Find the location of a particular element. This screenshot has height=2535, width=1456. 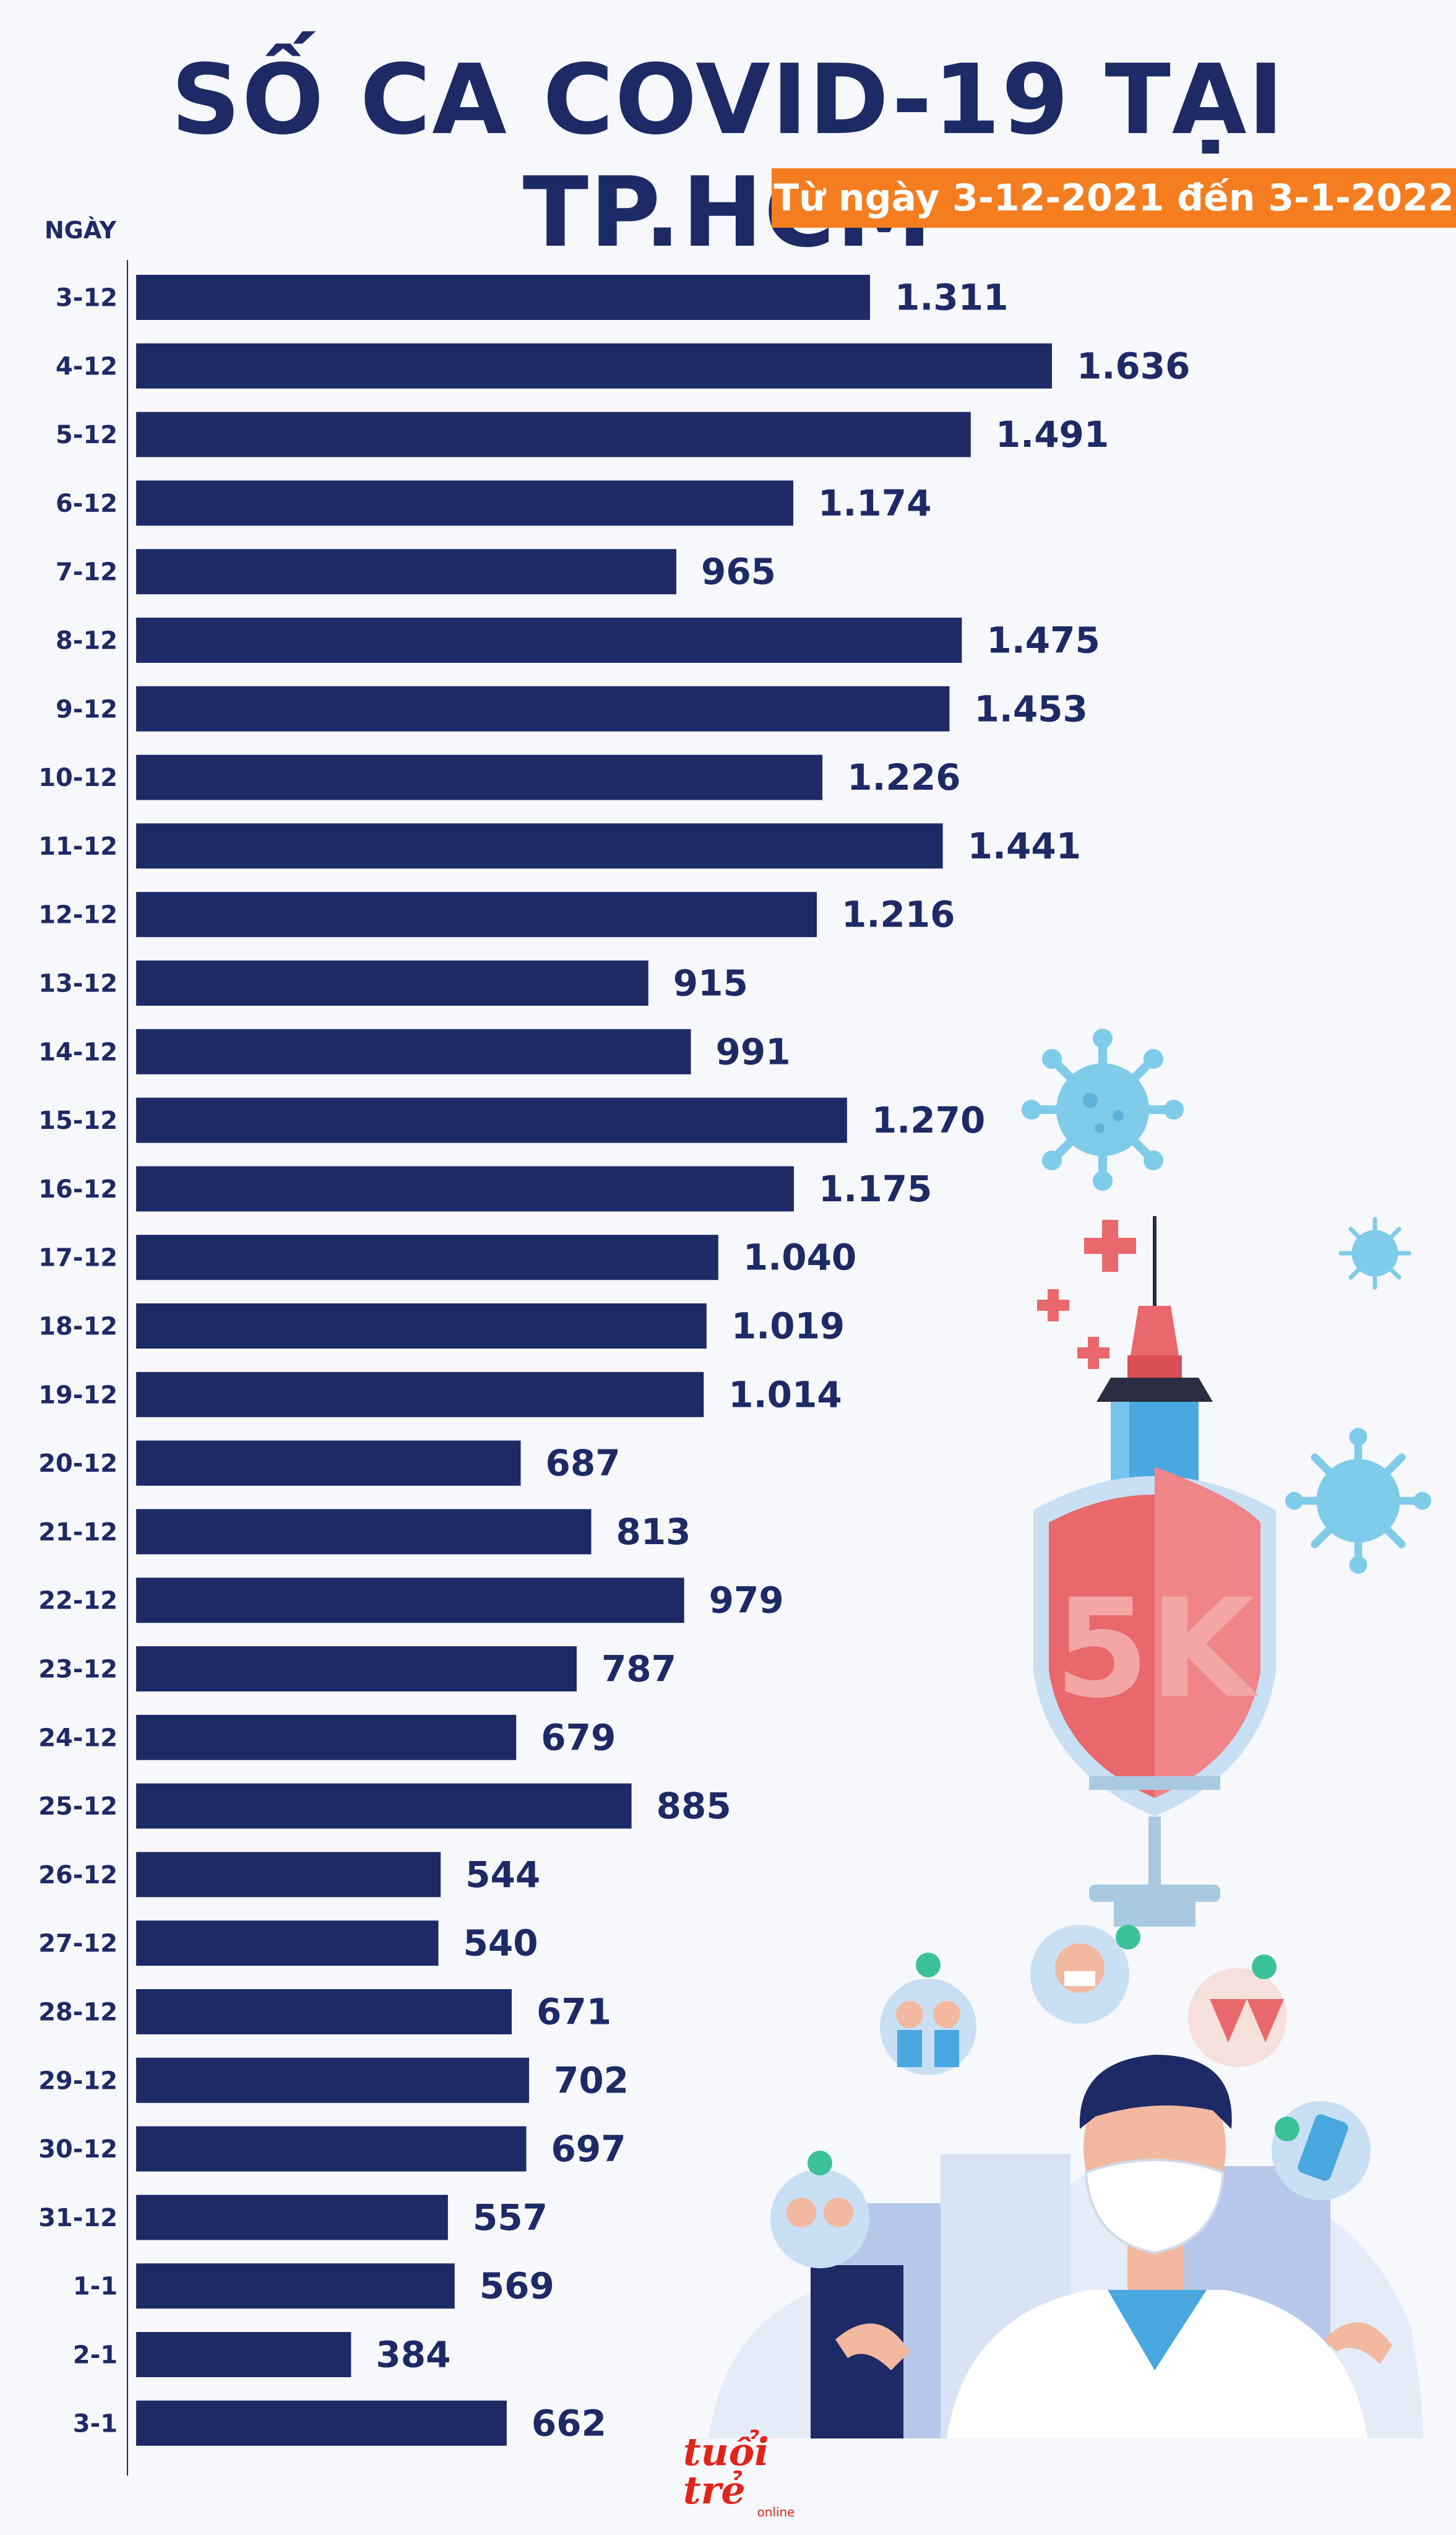

date-range-text: Từ ngày 3-12-2021 đến 3-1-2022 is located at coordinates (1113, 198).